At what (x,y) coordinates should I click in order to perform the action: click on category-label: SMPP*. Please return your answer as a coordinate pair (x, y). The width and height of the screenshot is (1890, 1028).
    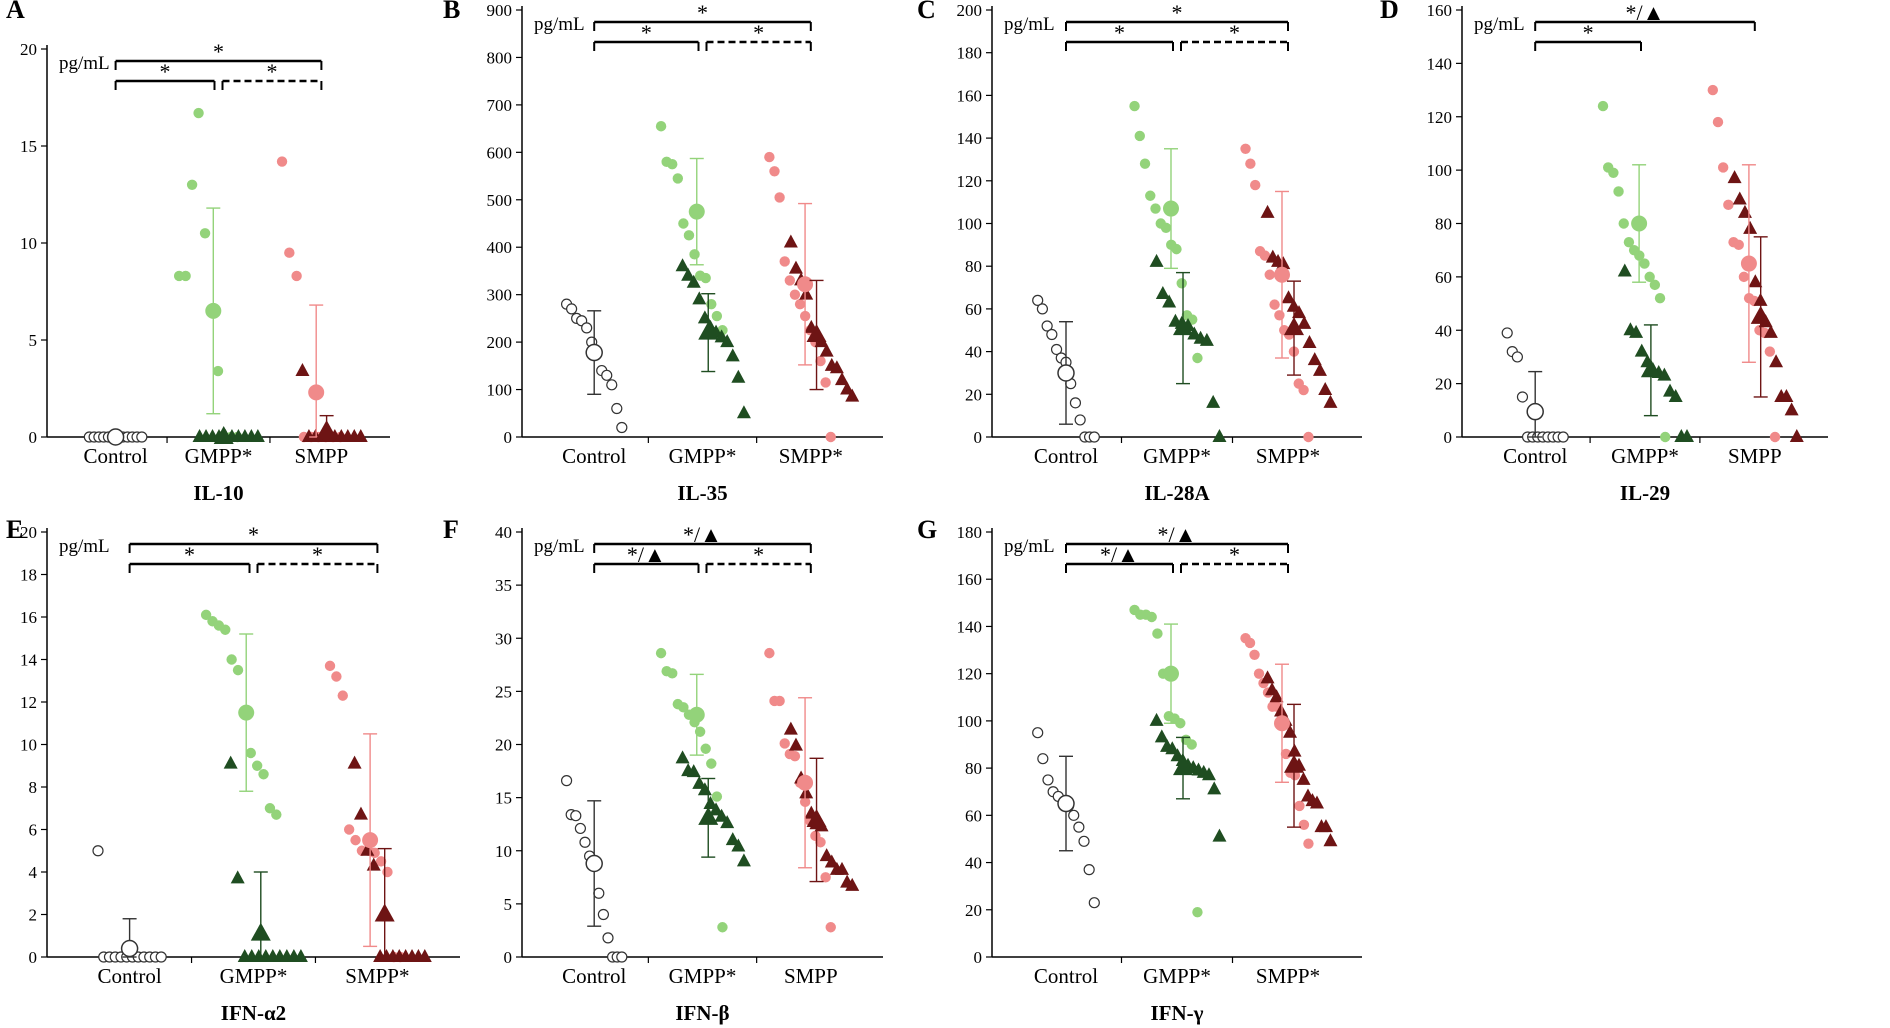
    Looking at the image, I should click on (1288, 976).